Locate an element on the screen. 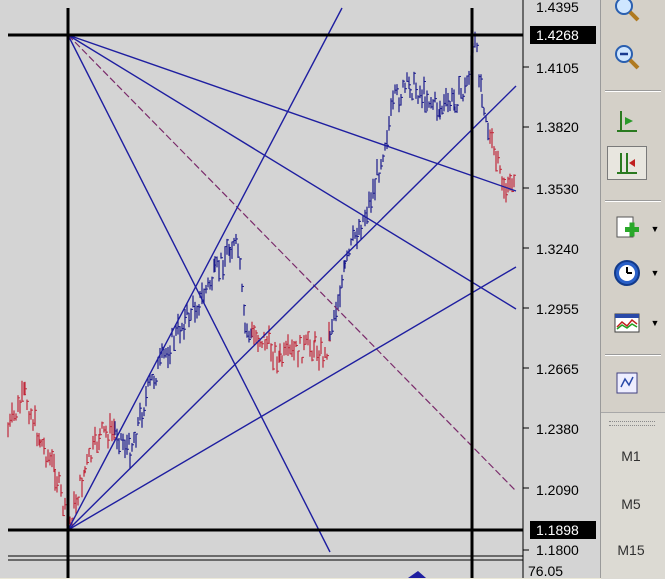  autoscroll-icon is located at coordinates (627, 163).